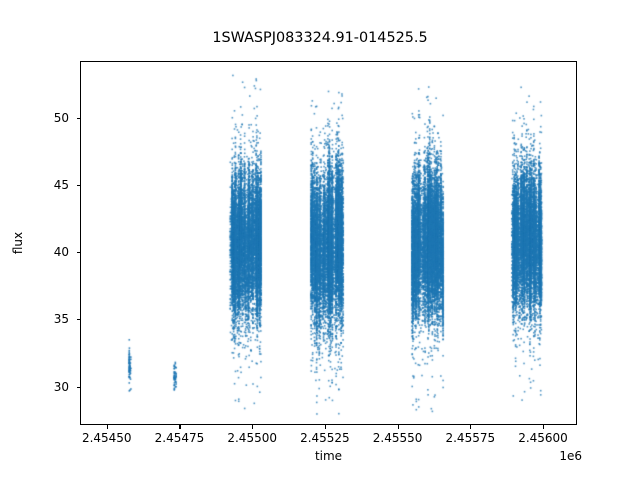 The height and width of the screenshot is (480, 640). Describe the element at coordinates (61, 117) in the screenshot. I see `y-tick-label: 50` at that location.